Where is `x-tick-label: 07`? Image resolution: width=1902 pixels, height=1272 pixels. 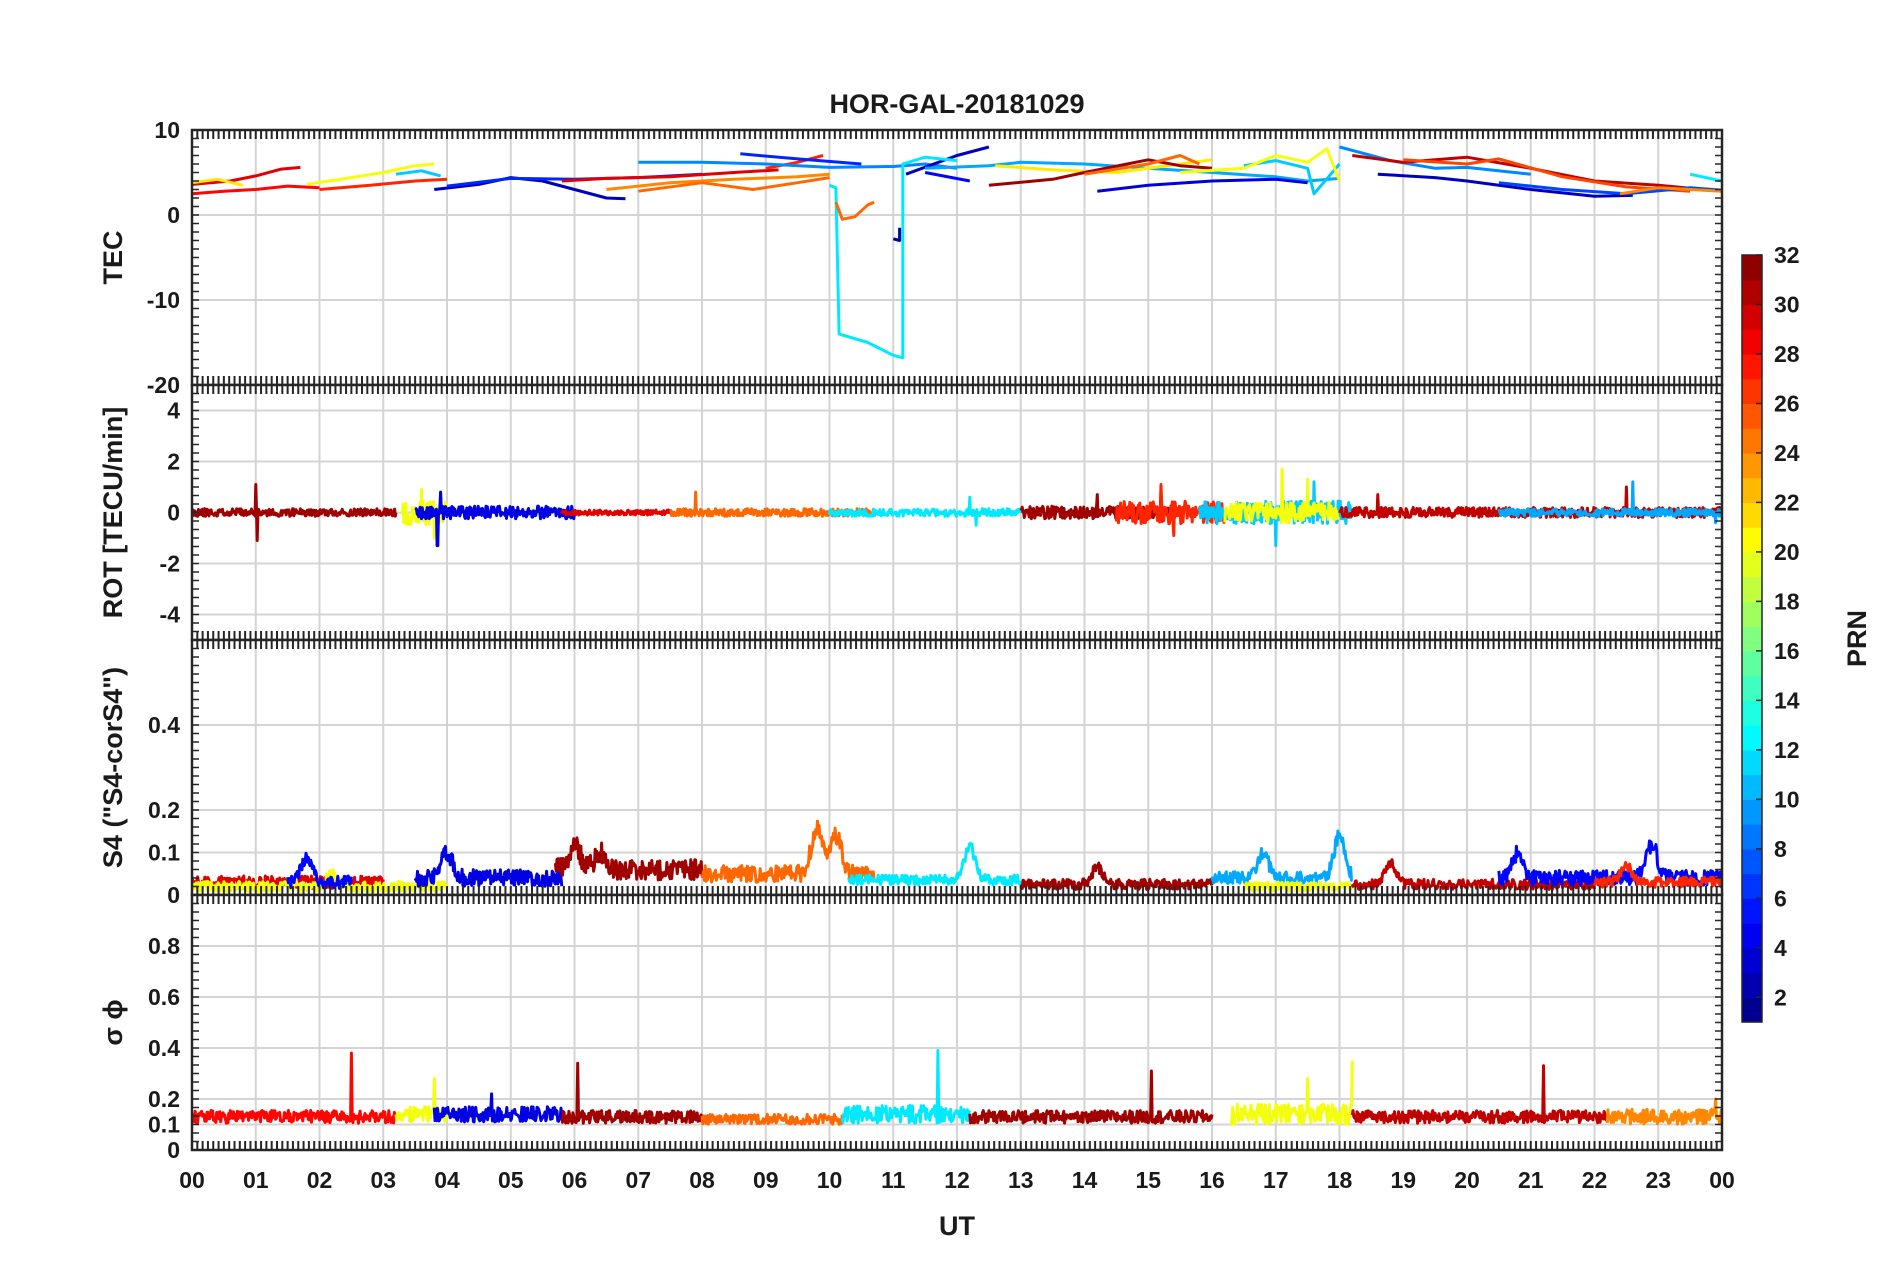
x-tick-label: 07 is located at coordinates (638, 1180).